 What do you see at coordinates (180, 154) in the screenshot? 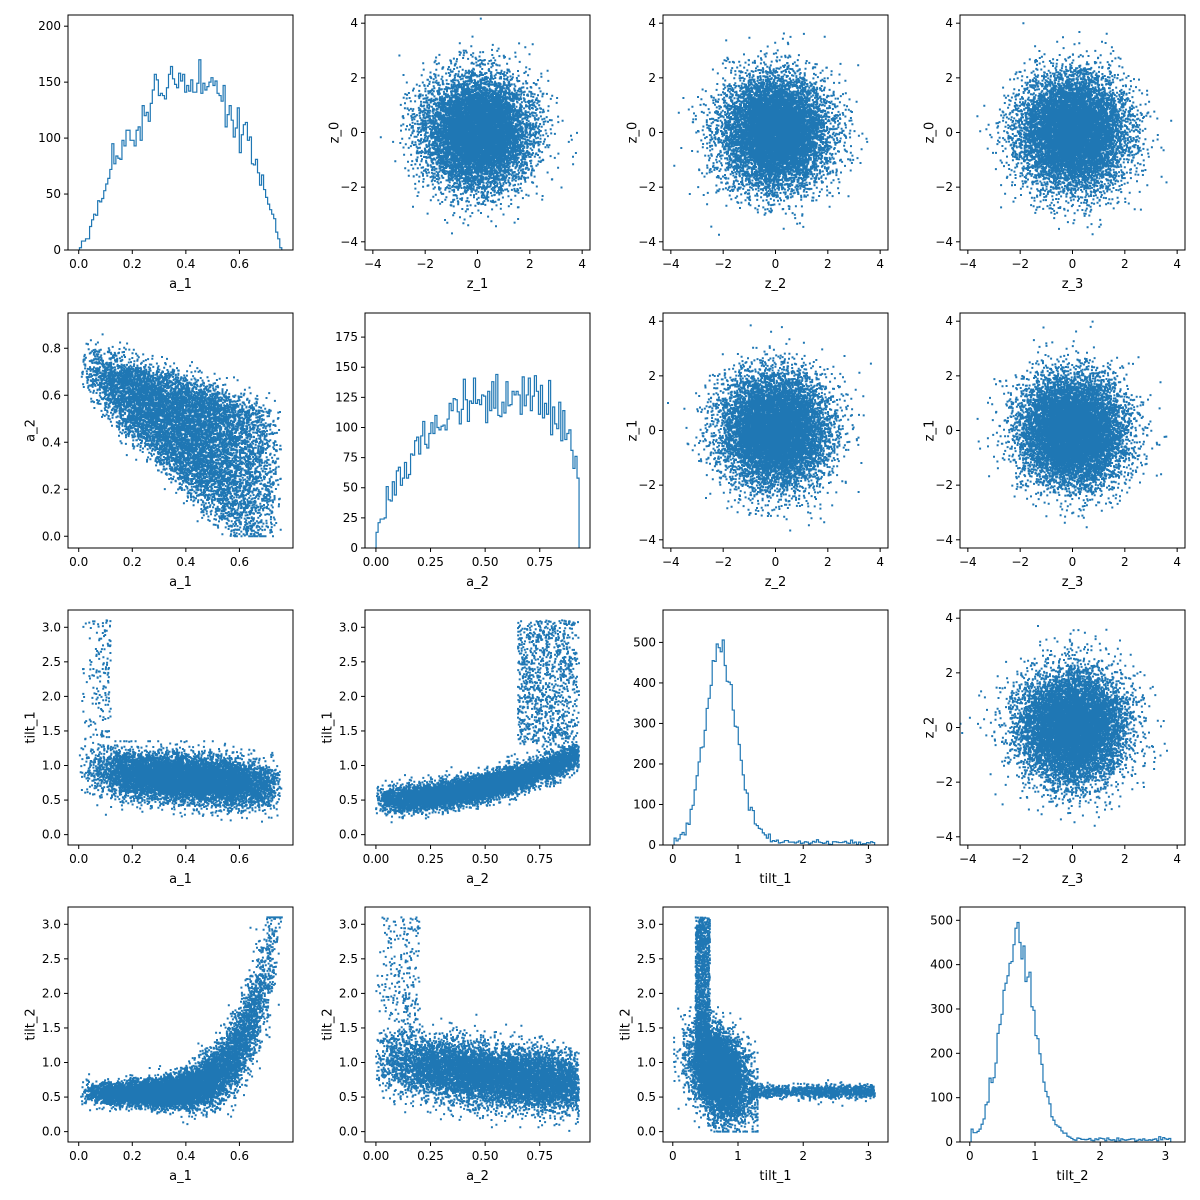
I see `panel-1-marks` at bounding box center [180, 154].